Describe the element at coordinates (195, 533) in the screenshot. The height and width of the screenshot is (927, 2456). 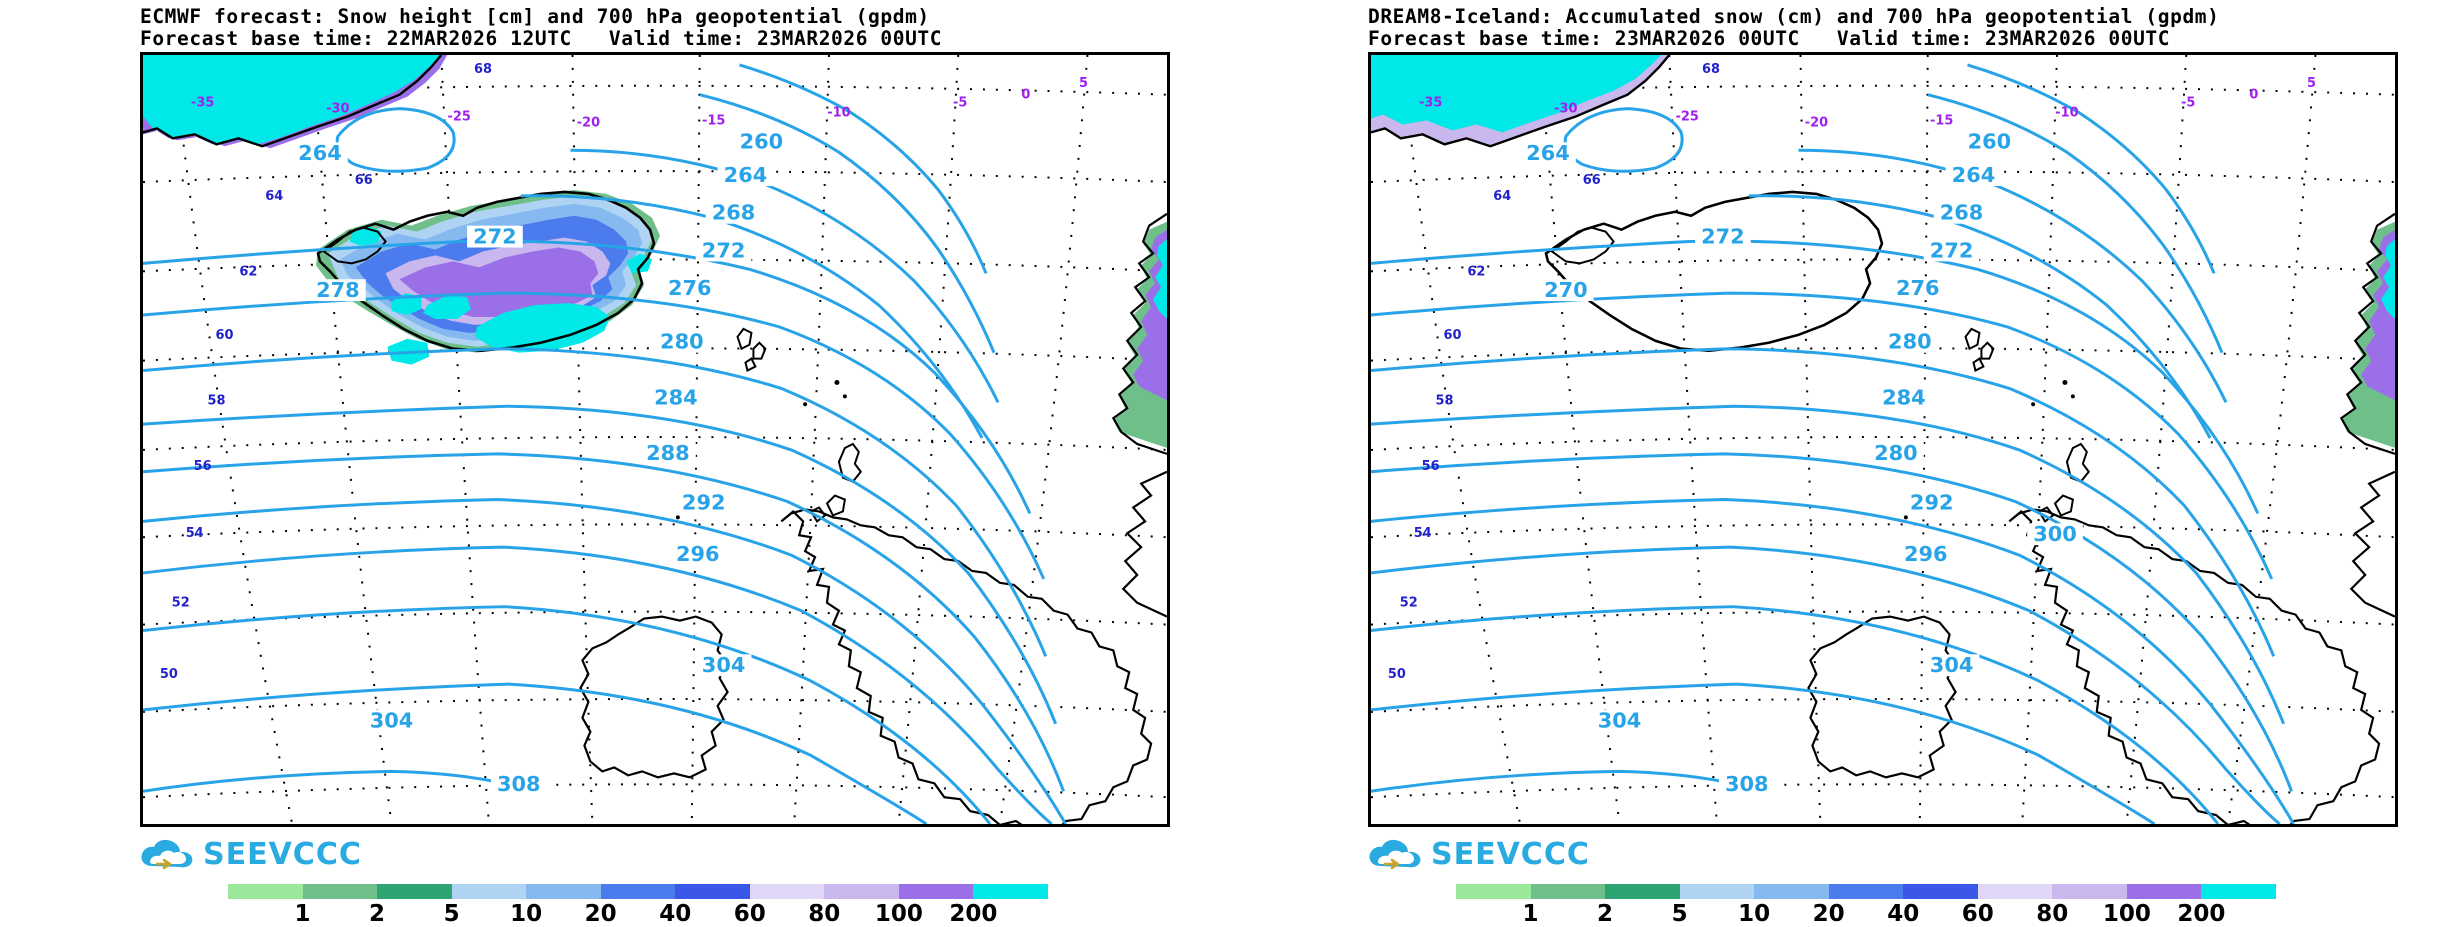
I see `svg-text: 54` at that location.